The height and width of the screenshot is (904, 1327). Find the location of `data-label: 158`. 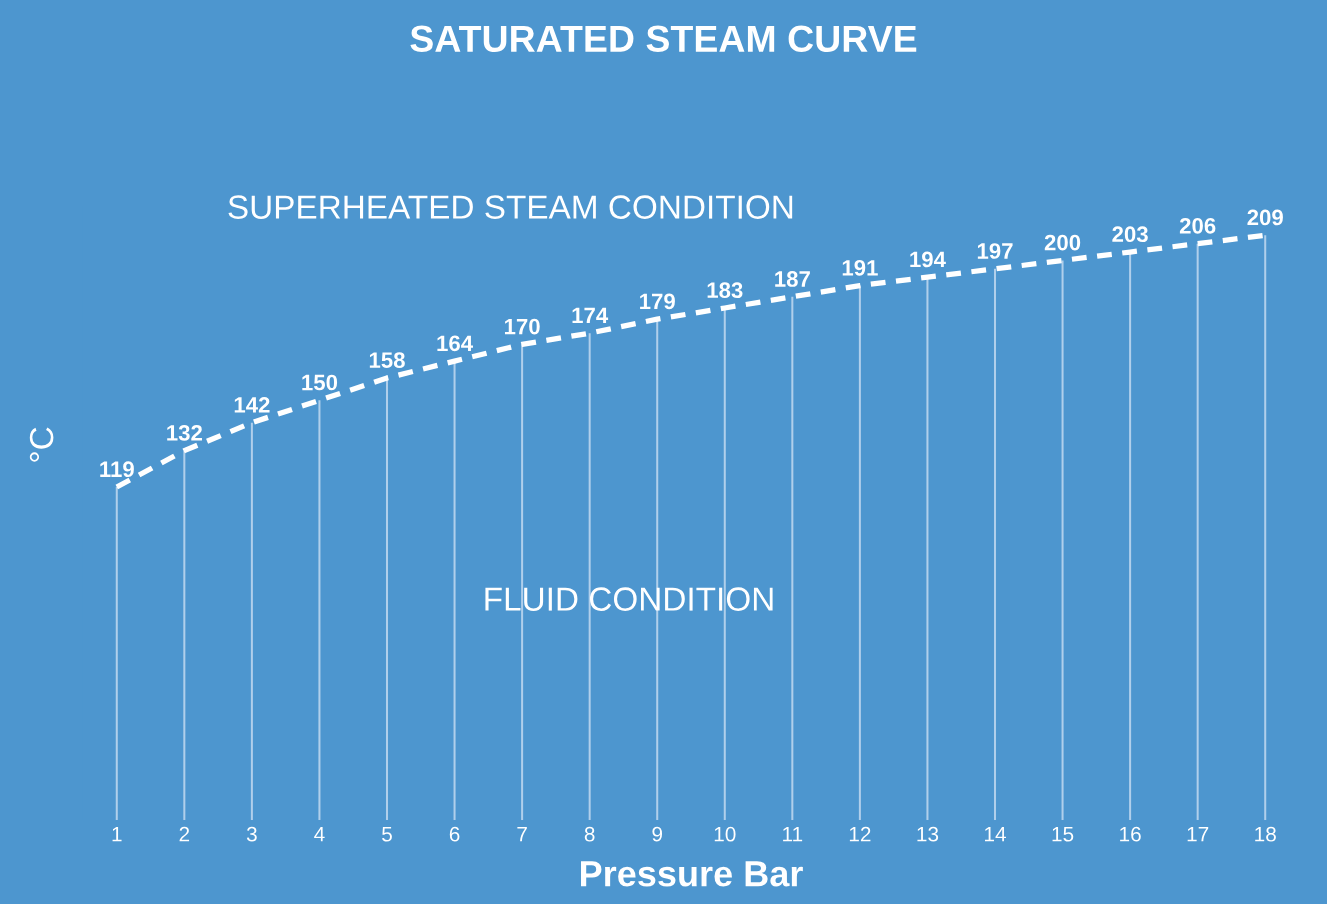

data-label: 158 is located at coordinates (387, 360).